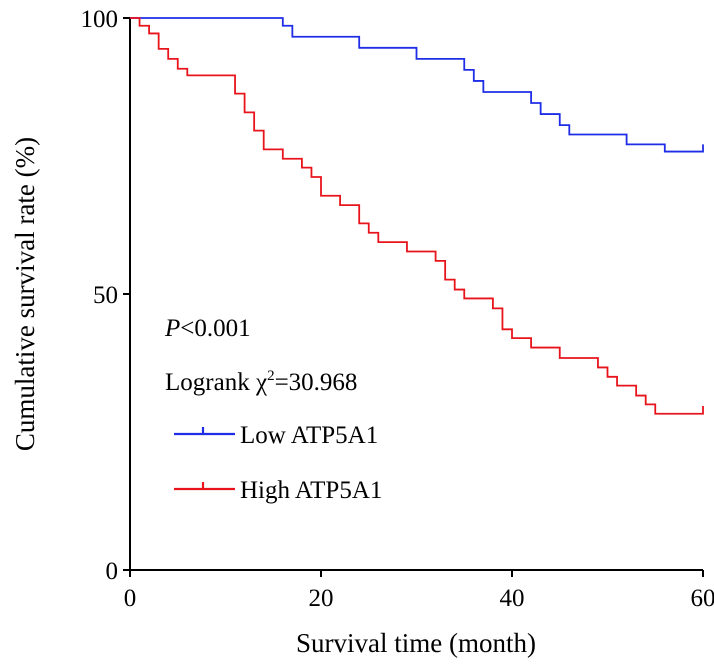 The width and height of the screenshot is (714, 664). Describe the element at coordinates (105, 295) in the screenshot. I see `y-tick-label: 50` at that location.